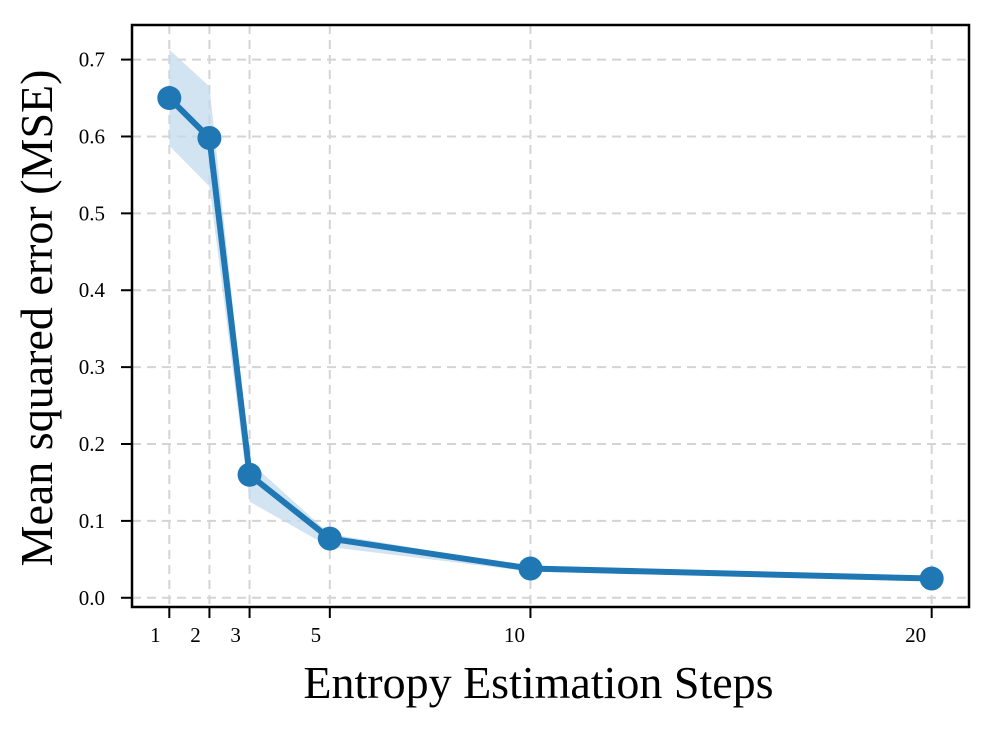 Image resolution: width=995 pixels, height=734 pixels. I want to click on x-tick-label-5: 5, so click(316, 635).